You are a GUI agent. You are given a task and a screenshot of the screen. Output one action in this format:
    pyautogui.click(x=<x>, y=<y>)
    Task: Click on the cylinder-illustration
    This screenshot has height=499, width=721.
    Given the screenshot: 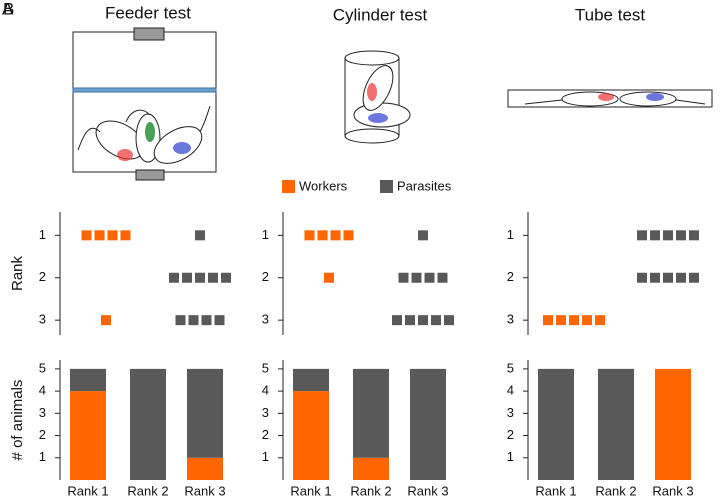 What is the action you would take?
    pyautogui.click(x=377, y=97)
    